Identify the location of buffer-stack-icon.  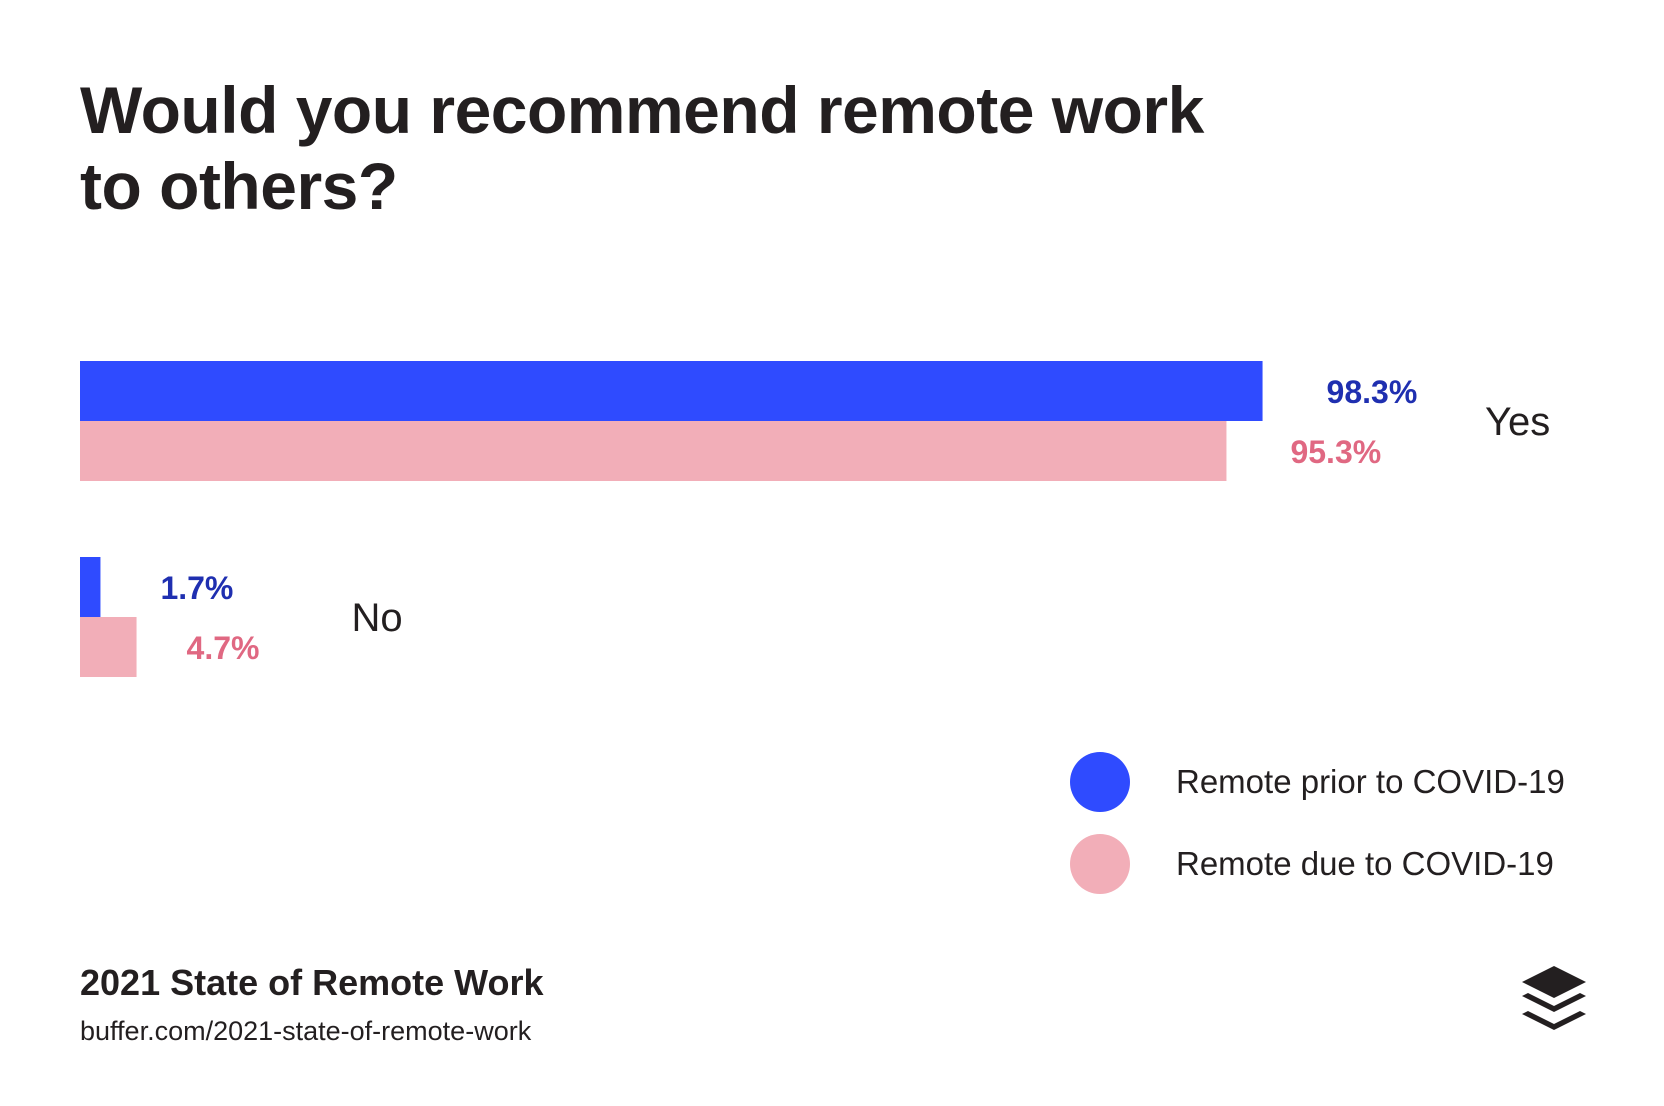
(1554, 998).